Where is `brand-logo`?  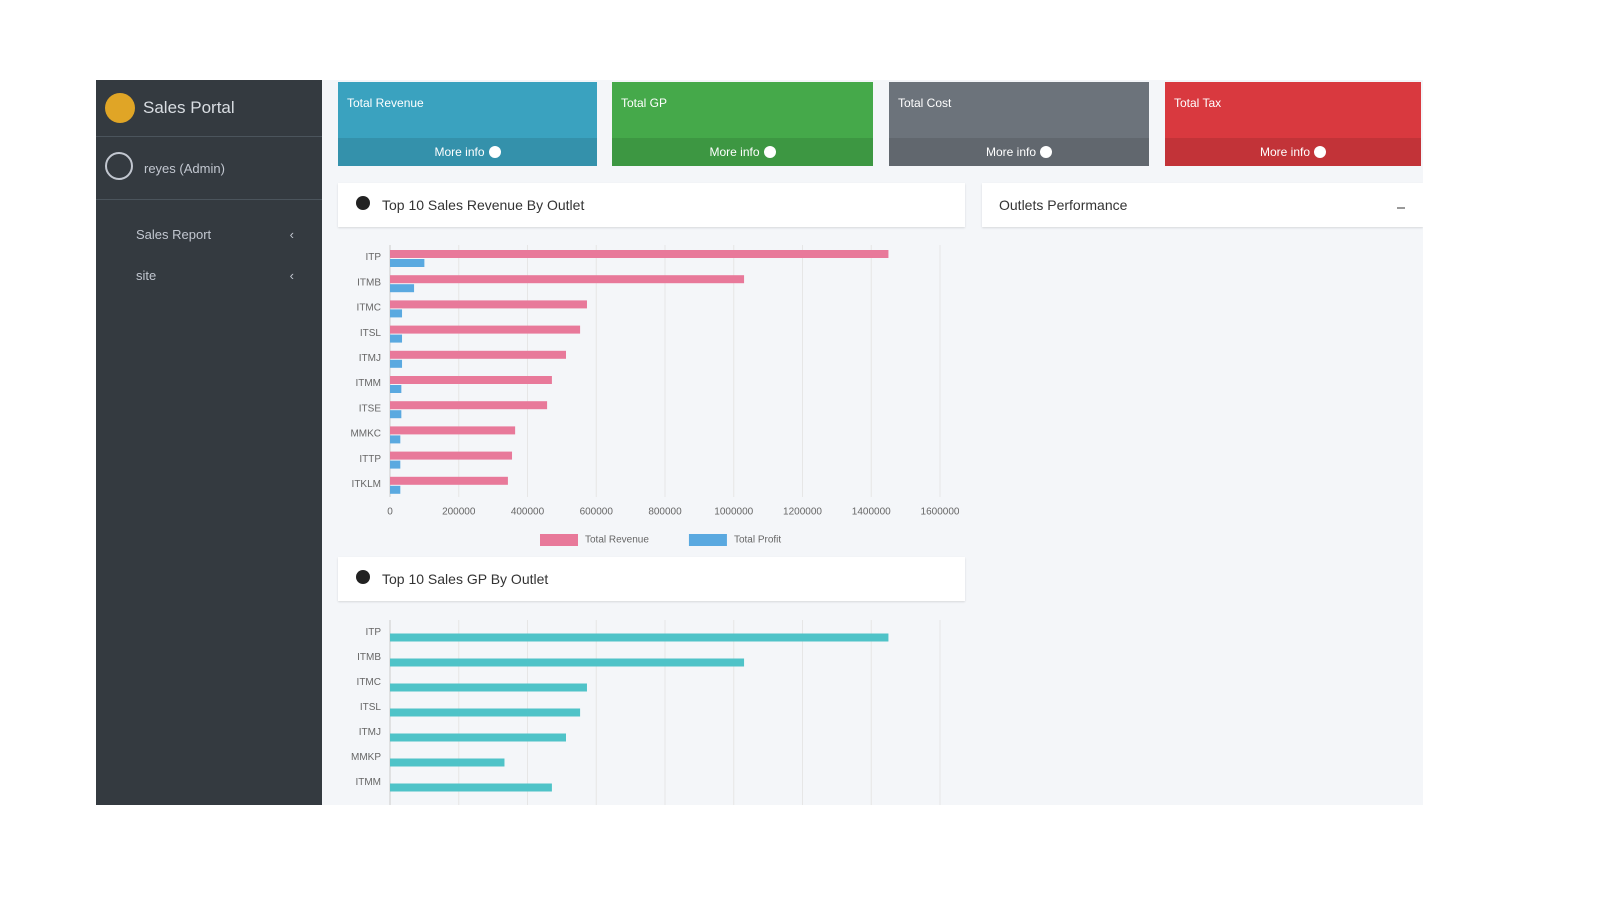 brand-logo is located at coordinates (120, 108).